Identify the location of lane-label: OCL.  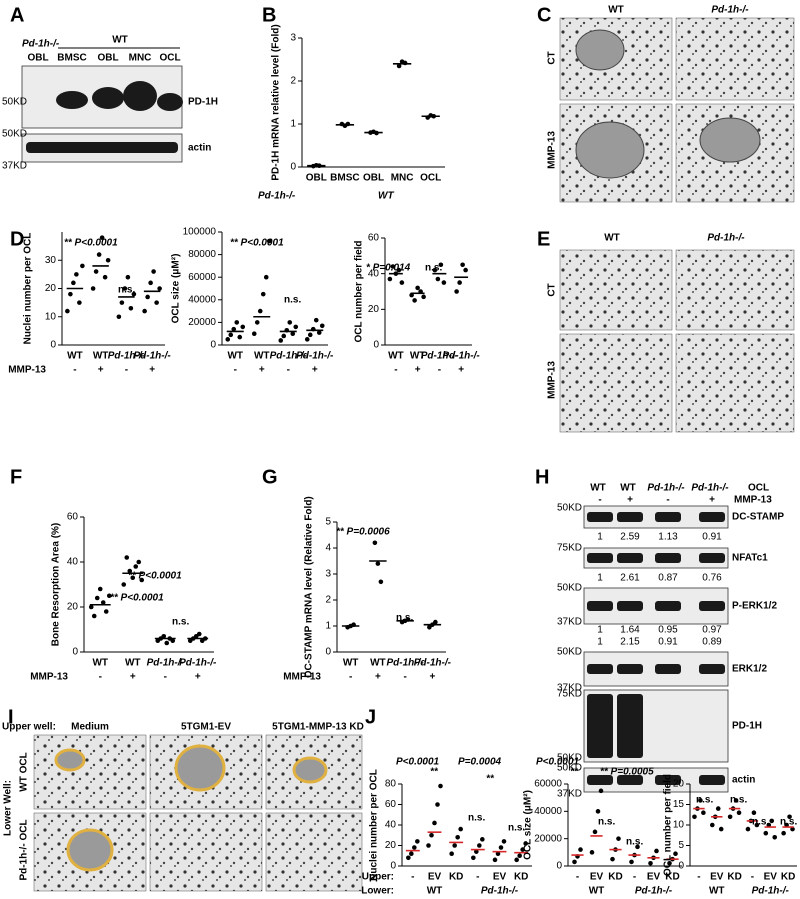
(169, 58).